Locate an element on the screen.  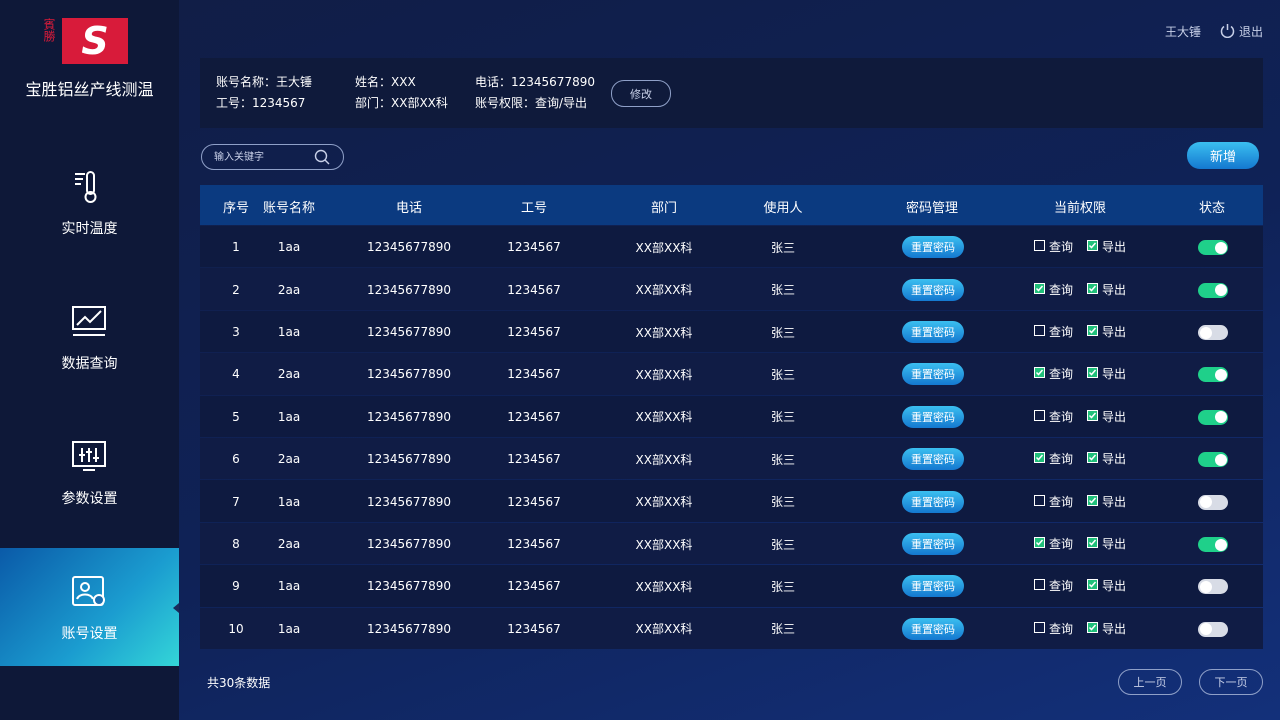
search-box: 输入关键字 is located at coordinates (272, 157).